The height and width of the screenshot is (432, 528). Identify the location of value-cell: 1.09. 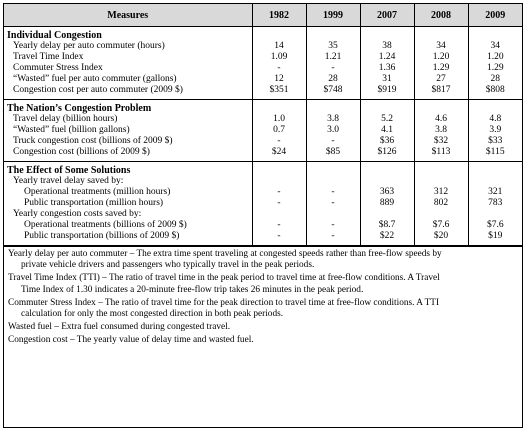
(279, 57).